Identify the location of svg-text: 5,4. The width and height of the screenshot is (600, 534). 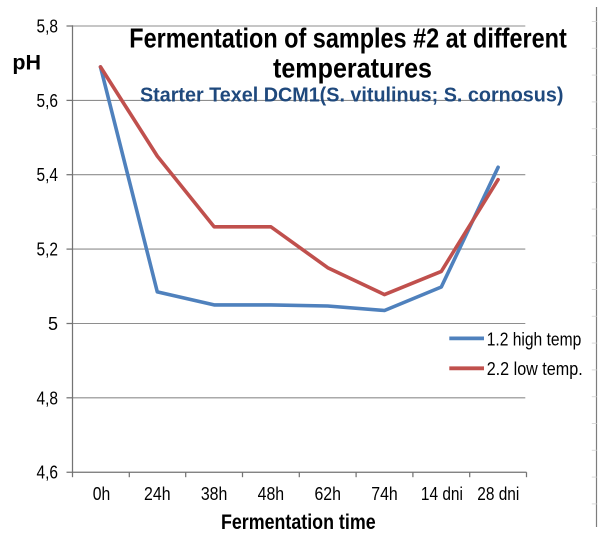
(48, 175).